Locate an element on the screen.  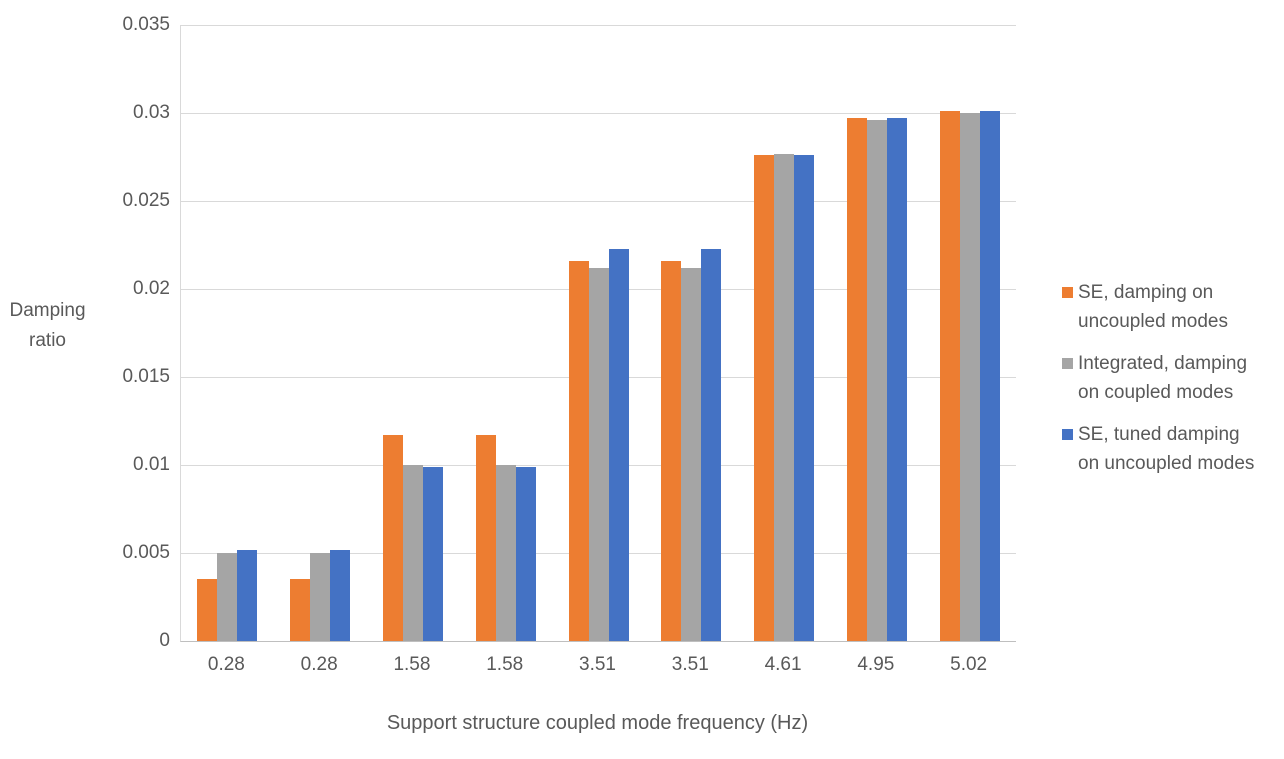
x-axis-tick-labels: 0.28 0.28 1.58 1.58 3.51 3.51 4.61 4.95 5.02 is located at coordinates (597, 665).